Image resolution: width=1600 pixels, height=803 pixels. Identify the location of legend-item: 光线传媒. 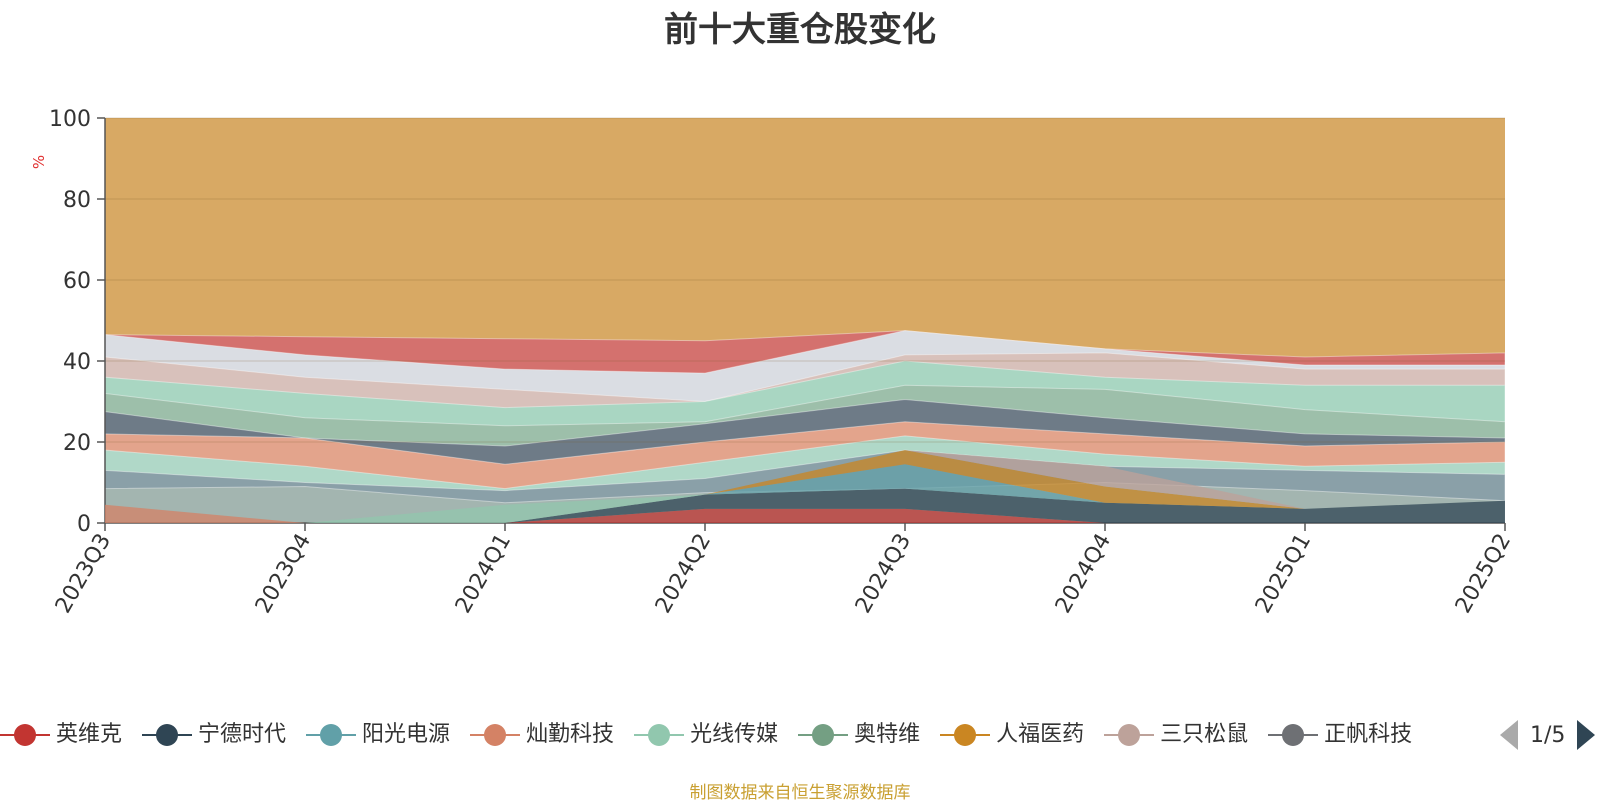
(706, 734).